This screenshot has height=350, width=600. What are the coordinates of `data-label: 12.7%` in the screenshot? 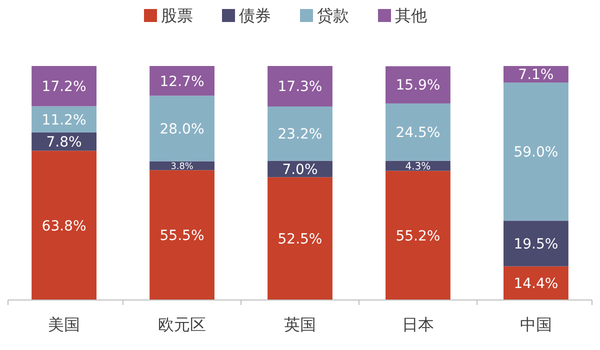 It's located at (182, 82).